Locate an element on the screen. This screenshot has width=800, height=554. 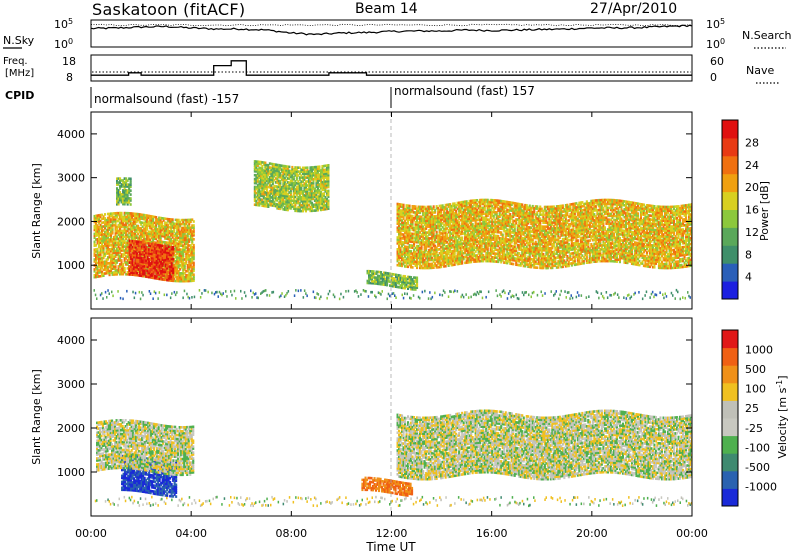
sky-noise-panel: N.Sky 105 100 105 100 N.Search is located at coordinates (397, 34).